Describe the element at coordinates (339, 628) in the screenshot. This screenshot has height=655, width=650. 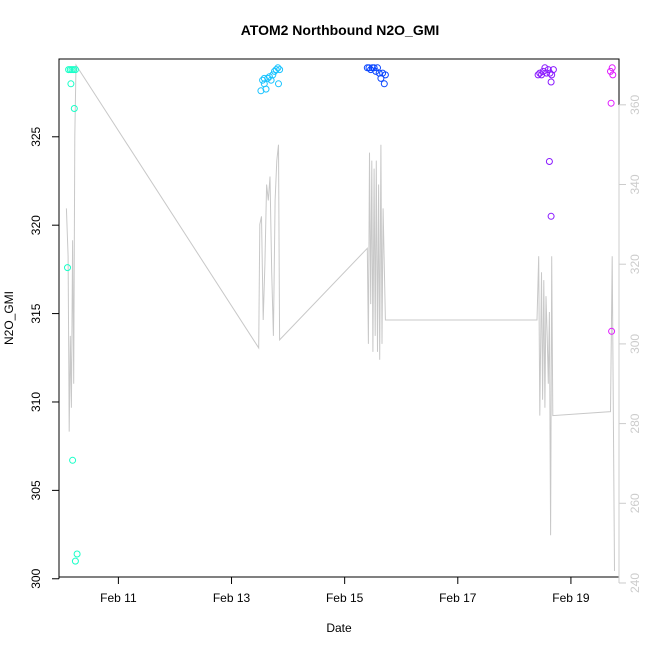
I see `x-axis-label: Date` at that location.